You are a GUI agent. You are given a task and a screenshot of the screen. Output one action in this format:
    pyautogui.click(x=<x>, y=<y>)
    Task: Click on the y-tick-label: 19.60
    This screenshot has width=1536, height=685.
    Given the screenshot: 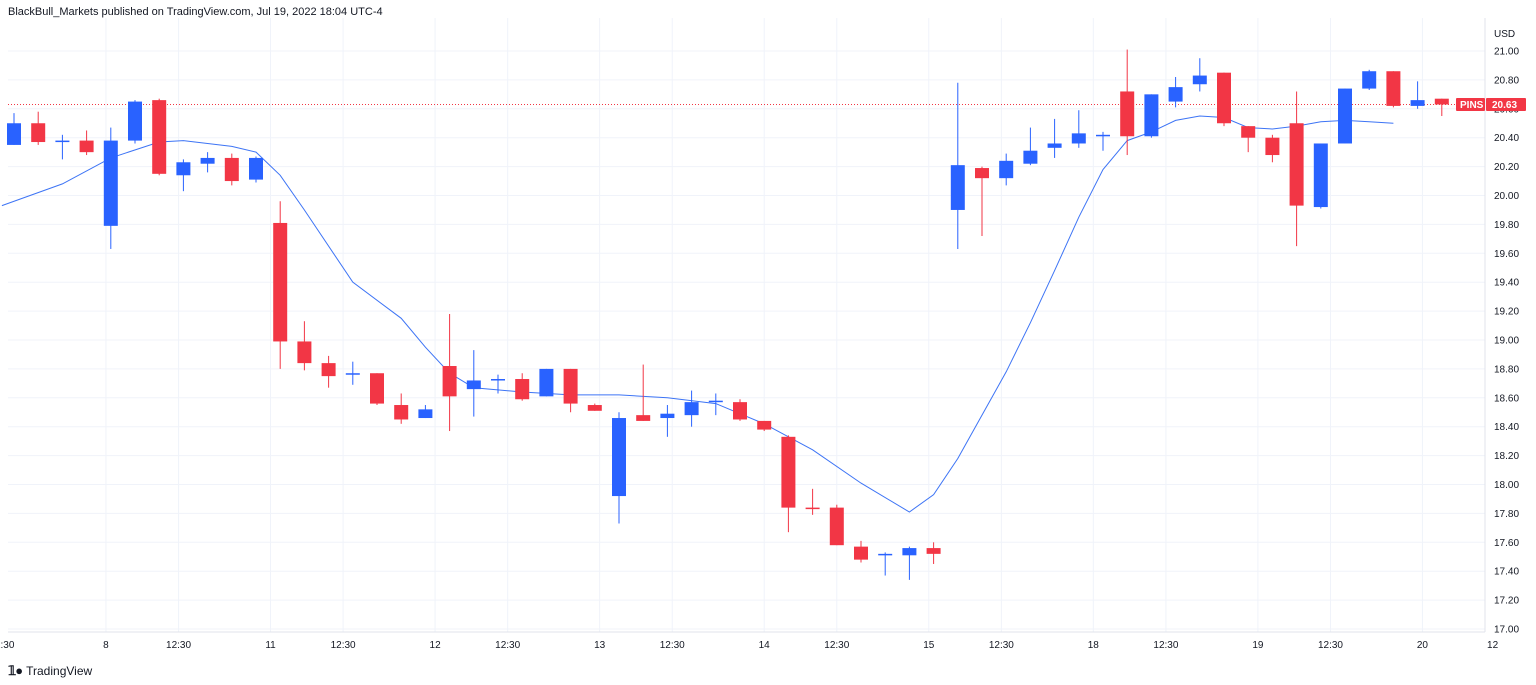 What is the action you would take?
    pyautogui.click(x=1506, y=254)
    